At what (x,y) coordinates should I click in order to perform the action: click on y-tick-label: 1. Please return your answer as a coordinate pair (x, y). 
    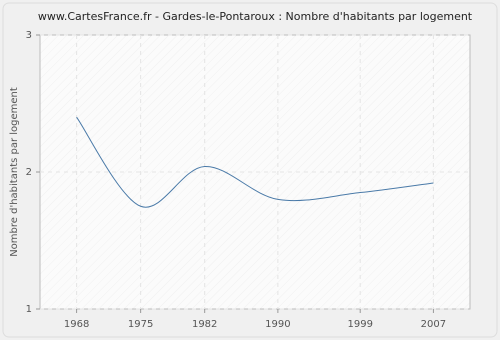
    Looking at the image, I should click on (29, 309).